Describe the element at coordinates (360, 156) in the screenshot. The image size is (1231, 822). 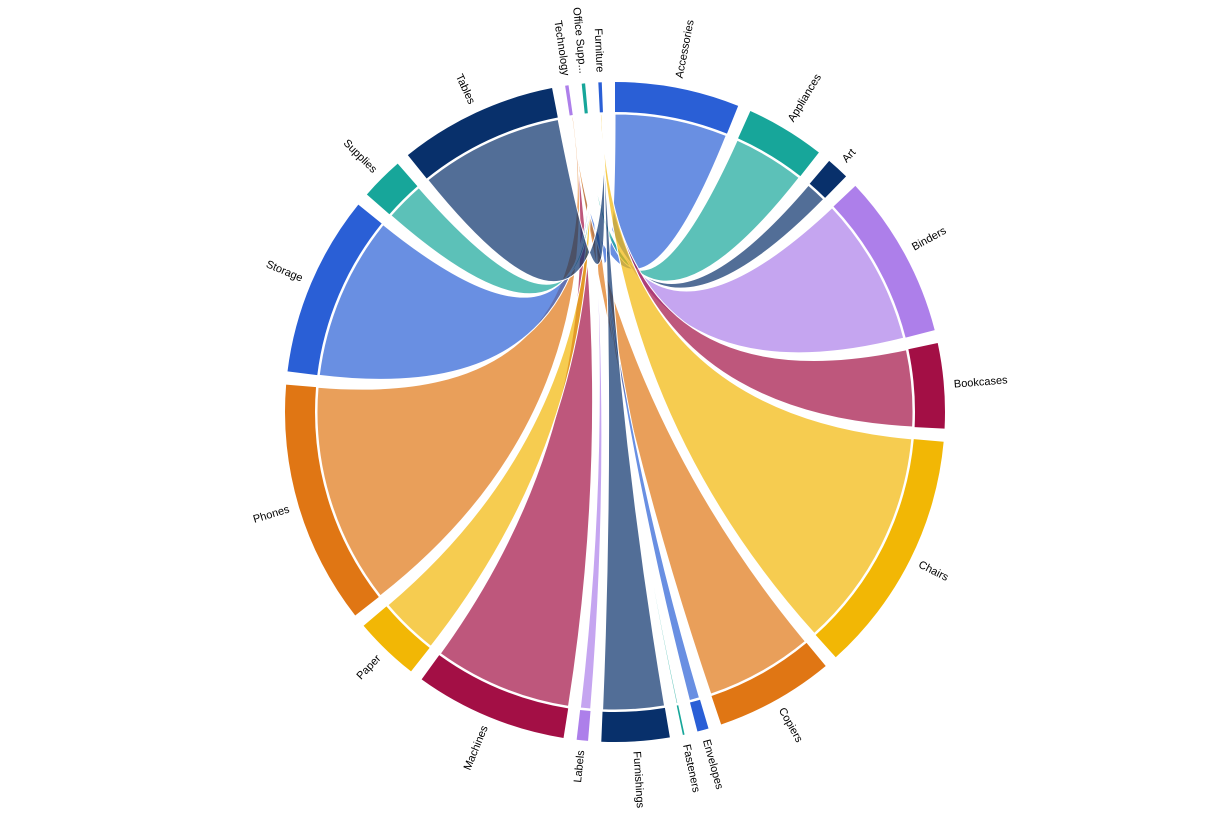
I see `node-label: Supplies` at that location.